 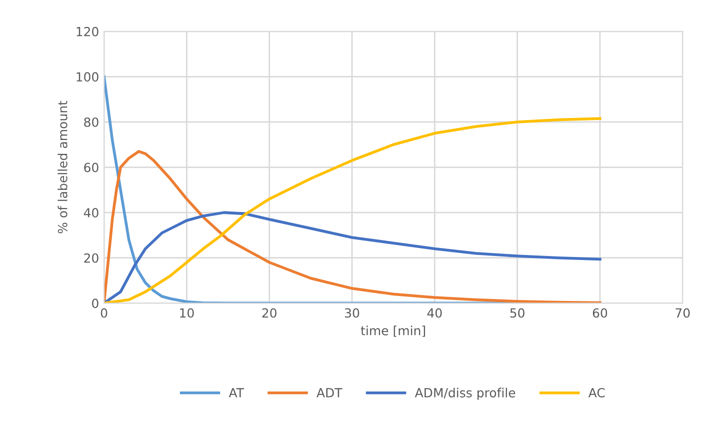 I want to click on x-tick-label: 0, so click(x=104, y=313).